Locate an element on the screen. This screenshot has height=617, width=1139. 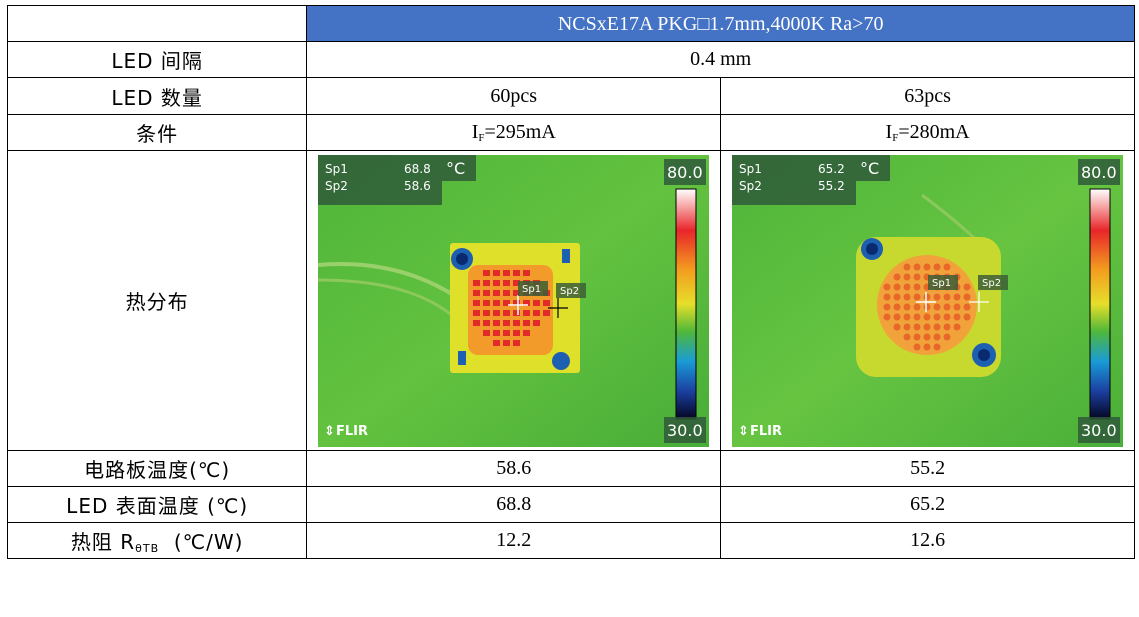
thermal-label: 热分布 is located at coordinates (157, 300).